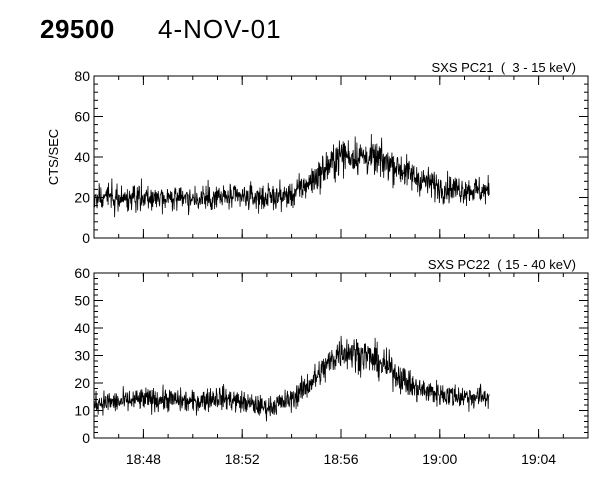  I want to click on panel-title: SXS PC22 ( 15 - 40 keV), so click(502, 264).